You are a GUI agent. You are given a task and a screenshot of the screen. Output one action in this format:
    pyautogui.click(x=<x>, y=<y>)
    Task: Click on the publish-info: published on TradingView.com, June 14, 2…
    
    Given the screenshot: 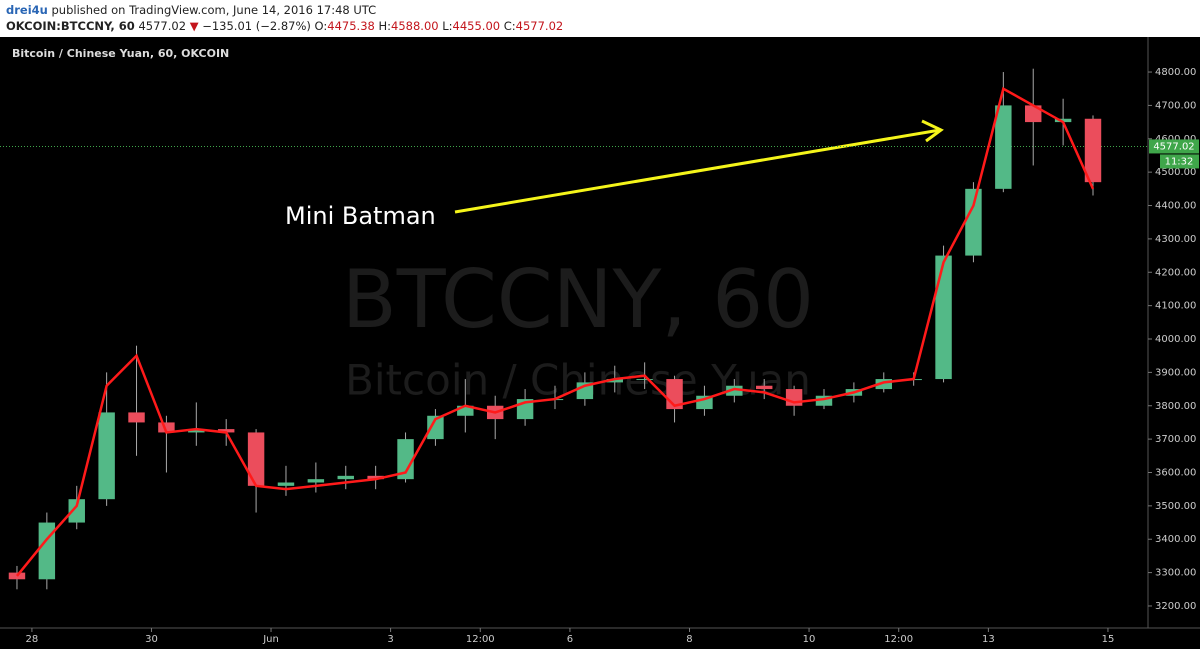 What is the action you would take?
    pyautogui.click(x=214, y=10)
    